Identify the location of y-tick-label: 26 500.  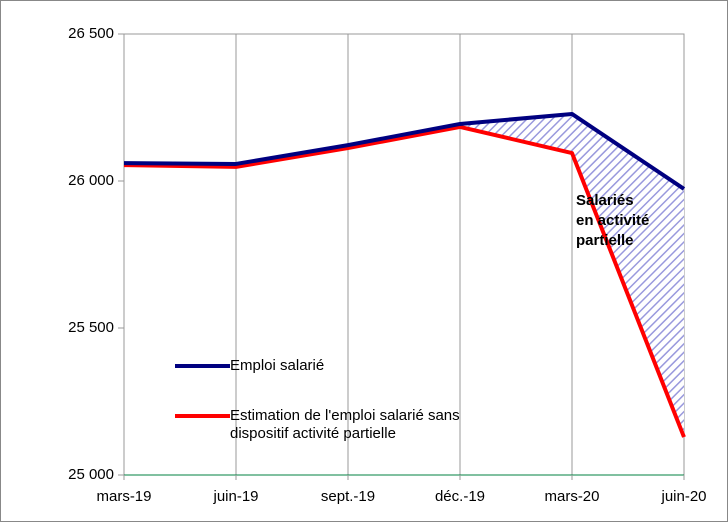
(91, 33).